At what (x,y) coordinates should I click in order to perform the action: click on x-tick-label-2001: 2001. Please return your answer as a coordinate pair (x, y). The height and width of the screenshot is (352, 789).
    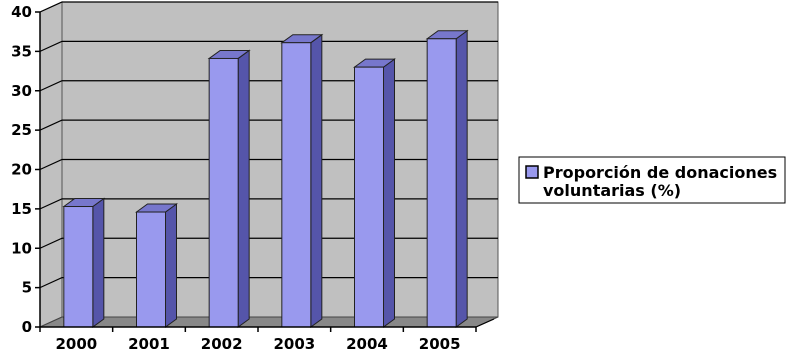
    Looking at the image, I should click on (149, 343).